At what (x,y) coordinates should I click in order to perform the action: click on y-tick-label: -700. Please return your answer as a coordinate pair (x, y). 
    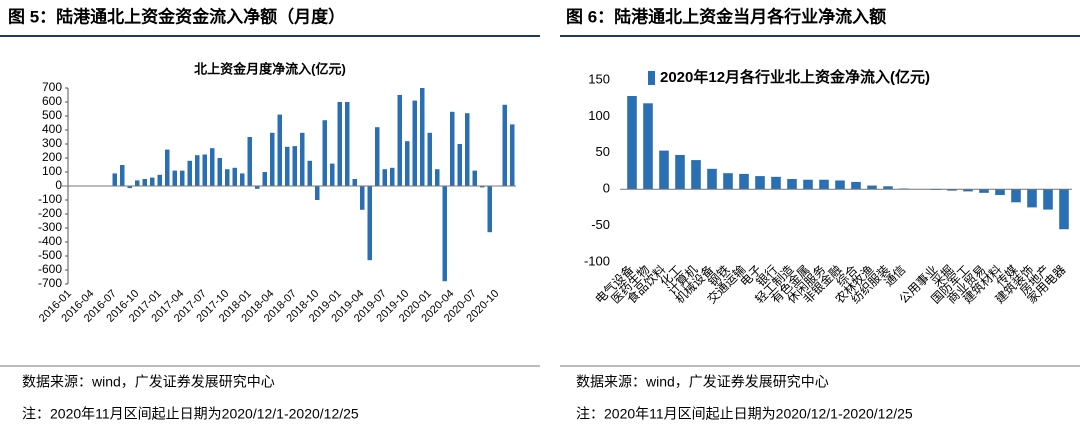
    Looking at the image, I should click on (50, 283).